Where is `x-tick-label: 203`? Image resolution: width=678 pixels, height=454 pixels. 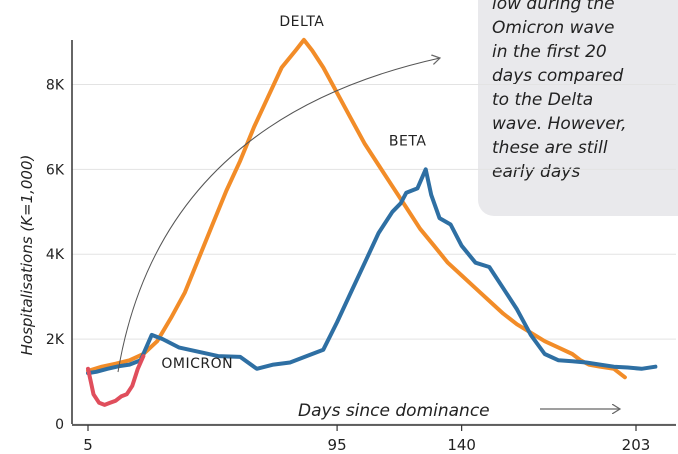 x-tick-label: 203 is located at coordinates (636, 445).